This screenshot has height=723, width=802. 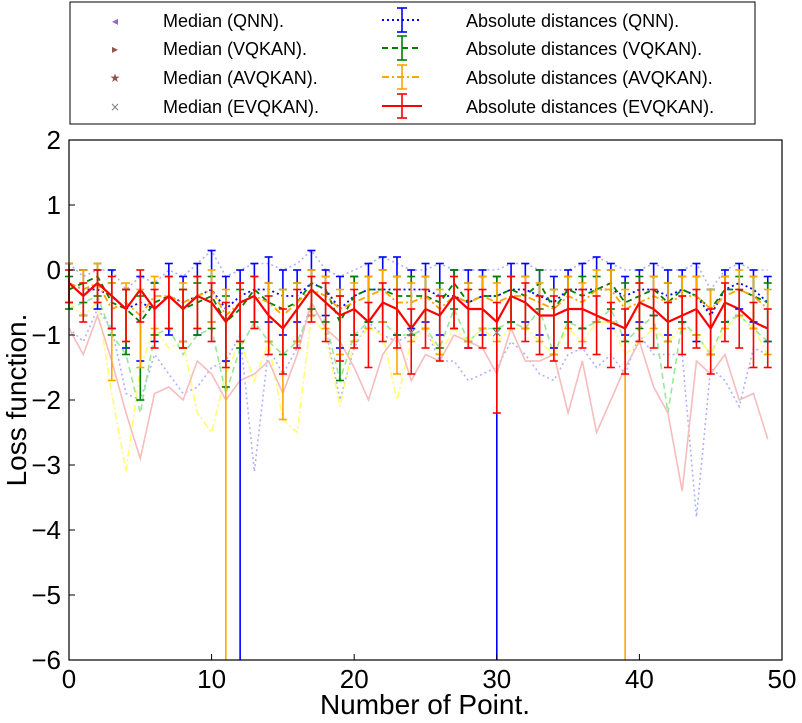 What do you see at coordinates (235, 49) in the screenshot?
I see `legend-label: Median (VQKAN).` at bounding box center [235, 49].